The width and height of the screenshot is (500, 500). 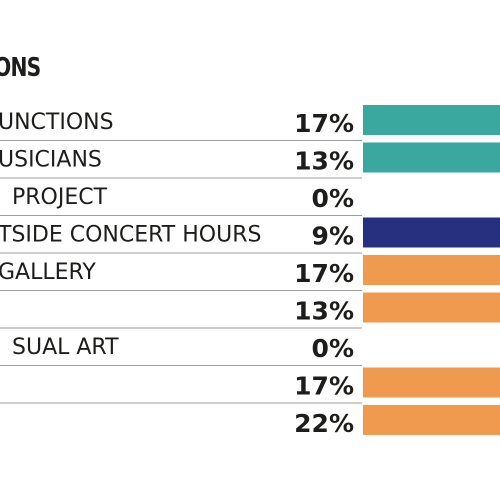 What do you see at coordinates (65, 347) in the screenshot?
I see `category-label: SUAL ART` at bounding box center [65, 347].